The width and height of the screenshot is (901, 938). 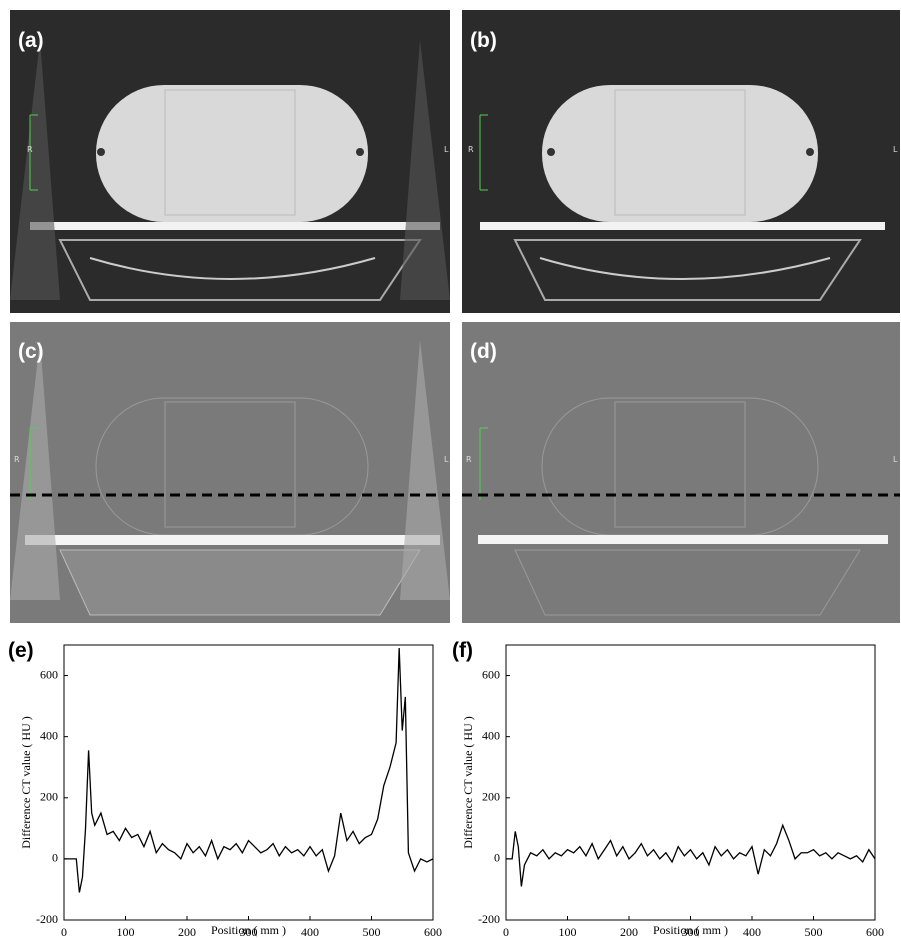 I want to click on panel-label: (c), so click(x=31, y=351).